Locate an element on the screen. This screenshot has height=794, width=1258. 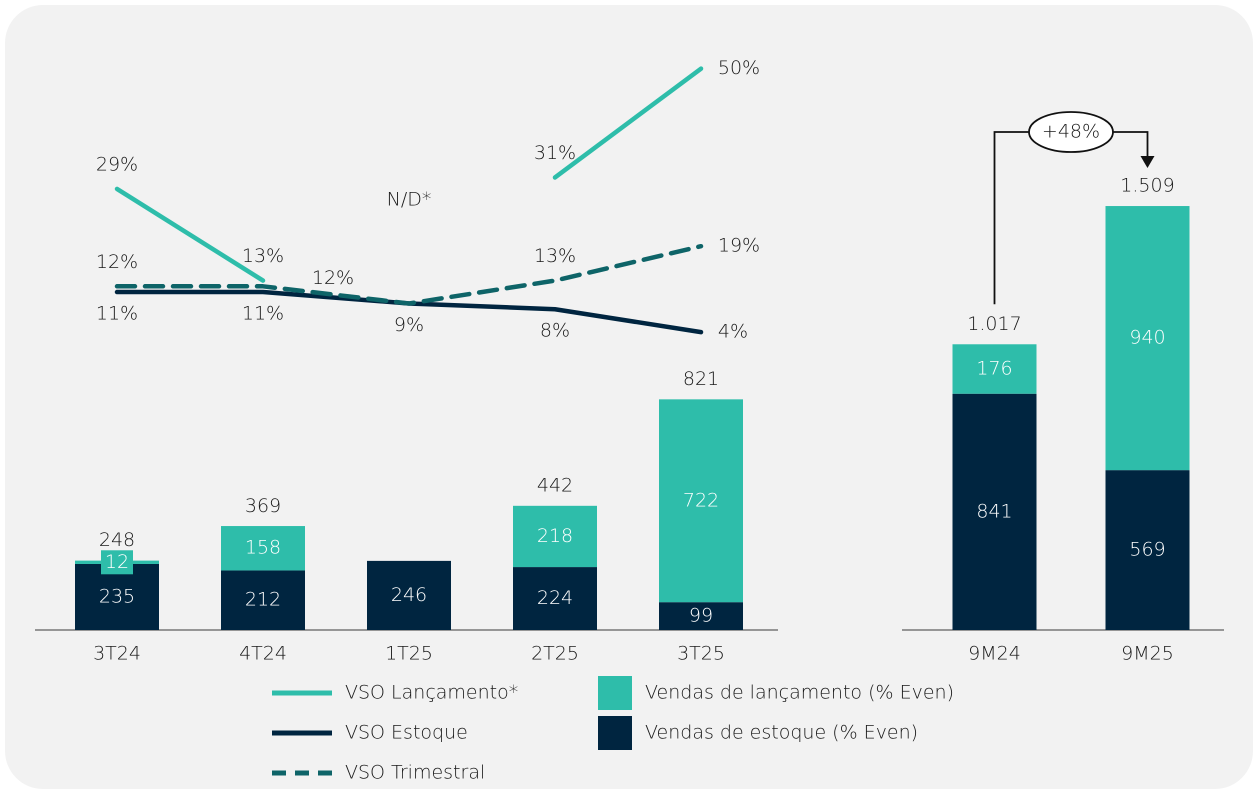
line-value-label: 9% is located at coordinates (409, 325).